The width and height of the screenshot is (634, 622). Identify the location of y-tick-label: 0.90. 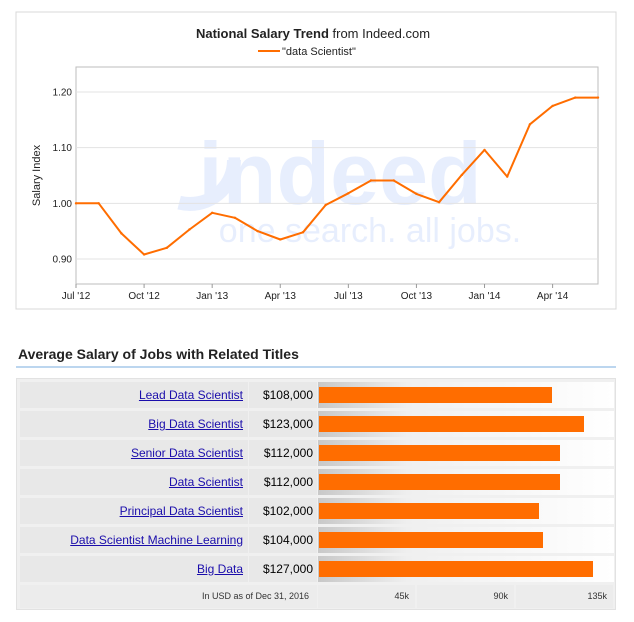
(63, 259).